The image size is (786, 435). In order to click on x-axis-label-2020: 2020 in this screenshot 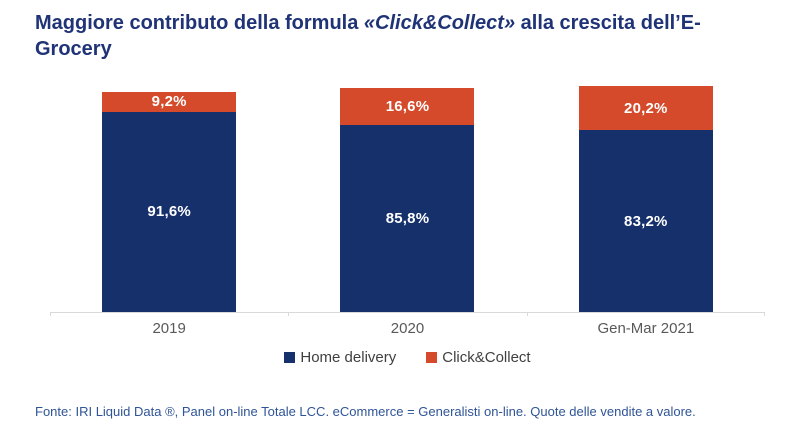, I will do `click(407, 328)`.